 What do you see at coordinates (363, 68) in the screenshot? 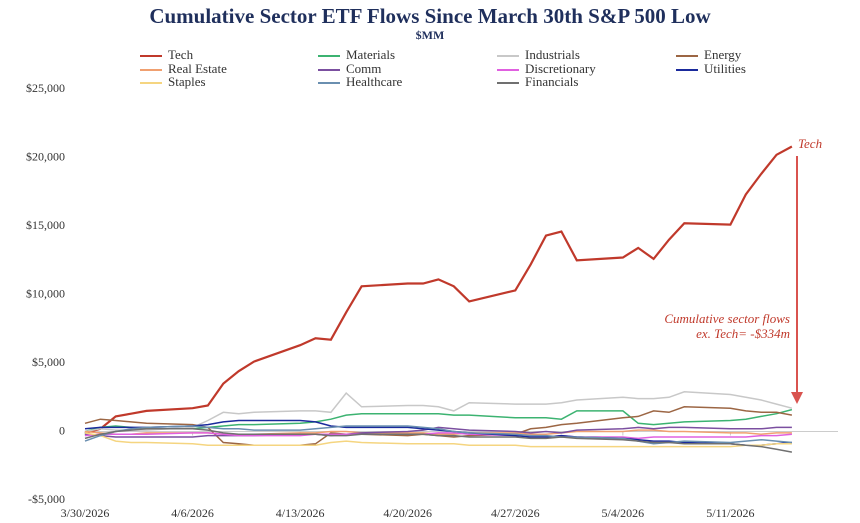
I see `legend-label: Comm` at bounding box center [363, 68].